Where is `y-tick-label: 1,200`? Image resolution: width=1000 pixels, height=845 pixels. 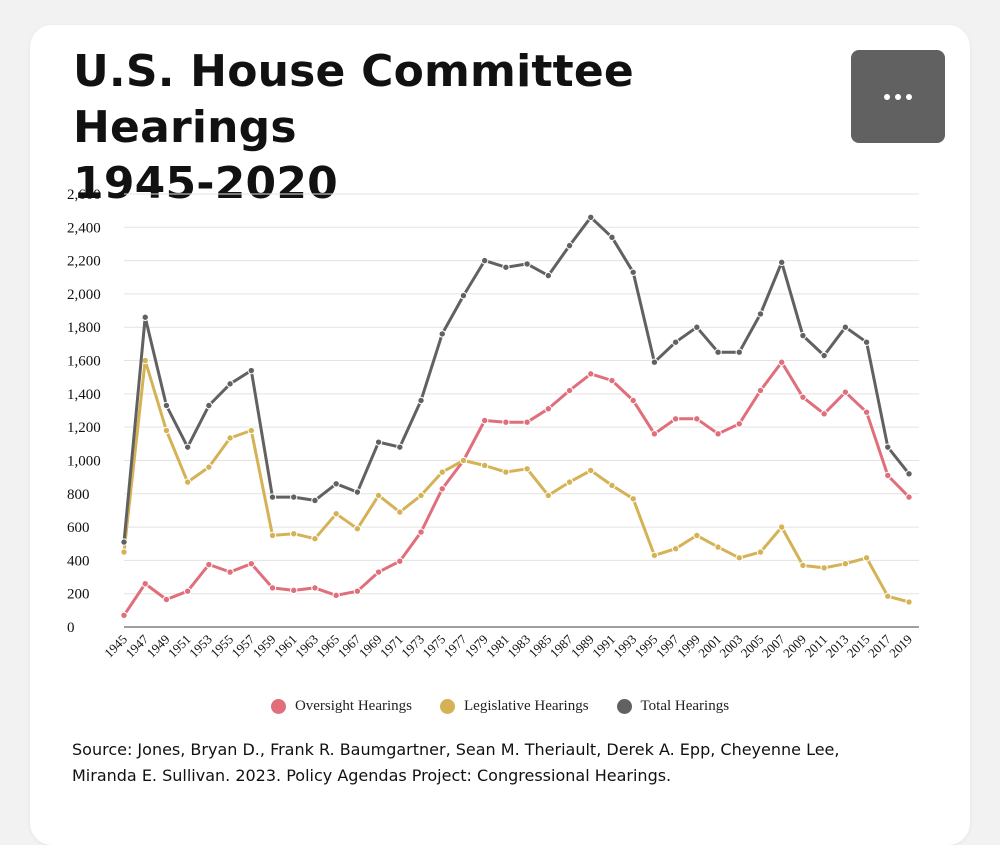 y-tick-label: 1,200 is located at coordinates (84, 428).